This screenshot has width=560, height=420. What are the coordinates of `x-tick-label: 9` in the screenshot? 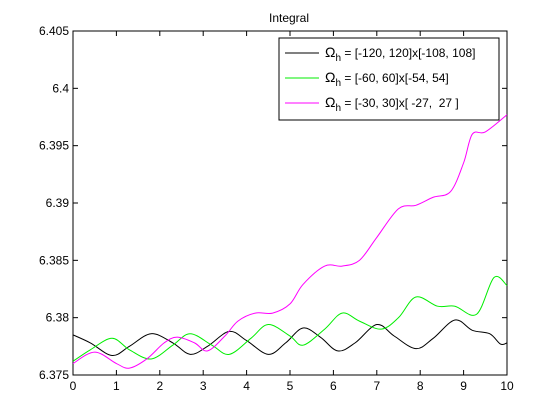 It's located at (463, 386).